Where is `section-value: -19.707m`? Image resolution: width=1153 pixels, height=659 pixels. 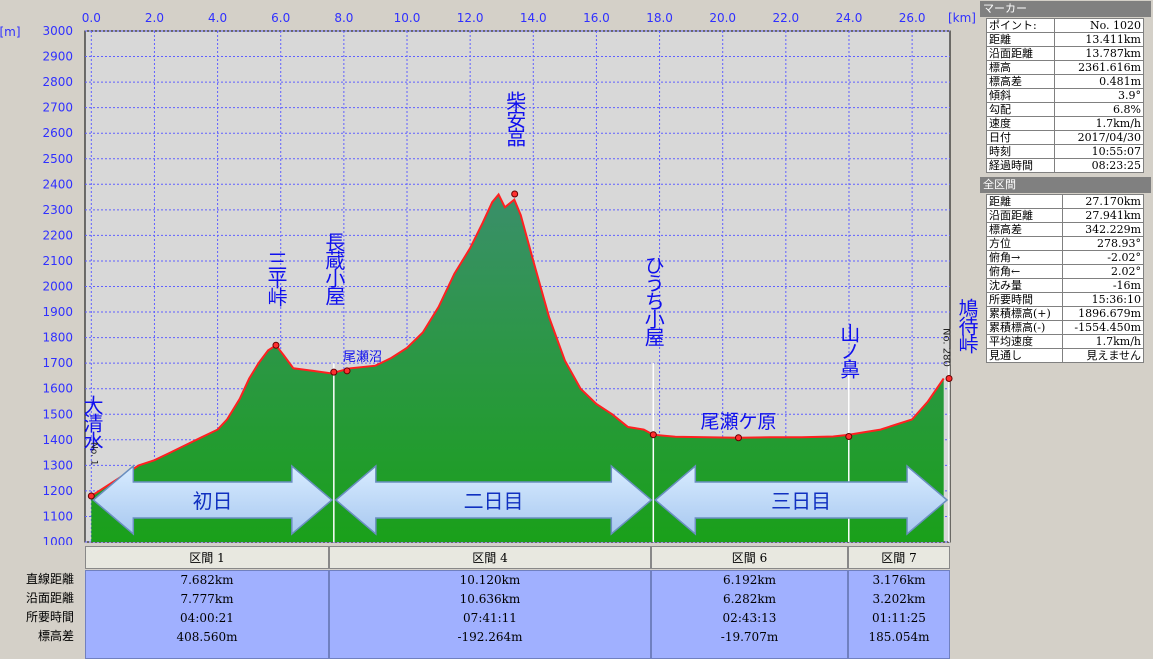
section-value: -19.707m is located at coordinates (749, 637).